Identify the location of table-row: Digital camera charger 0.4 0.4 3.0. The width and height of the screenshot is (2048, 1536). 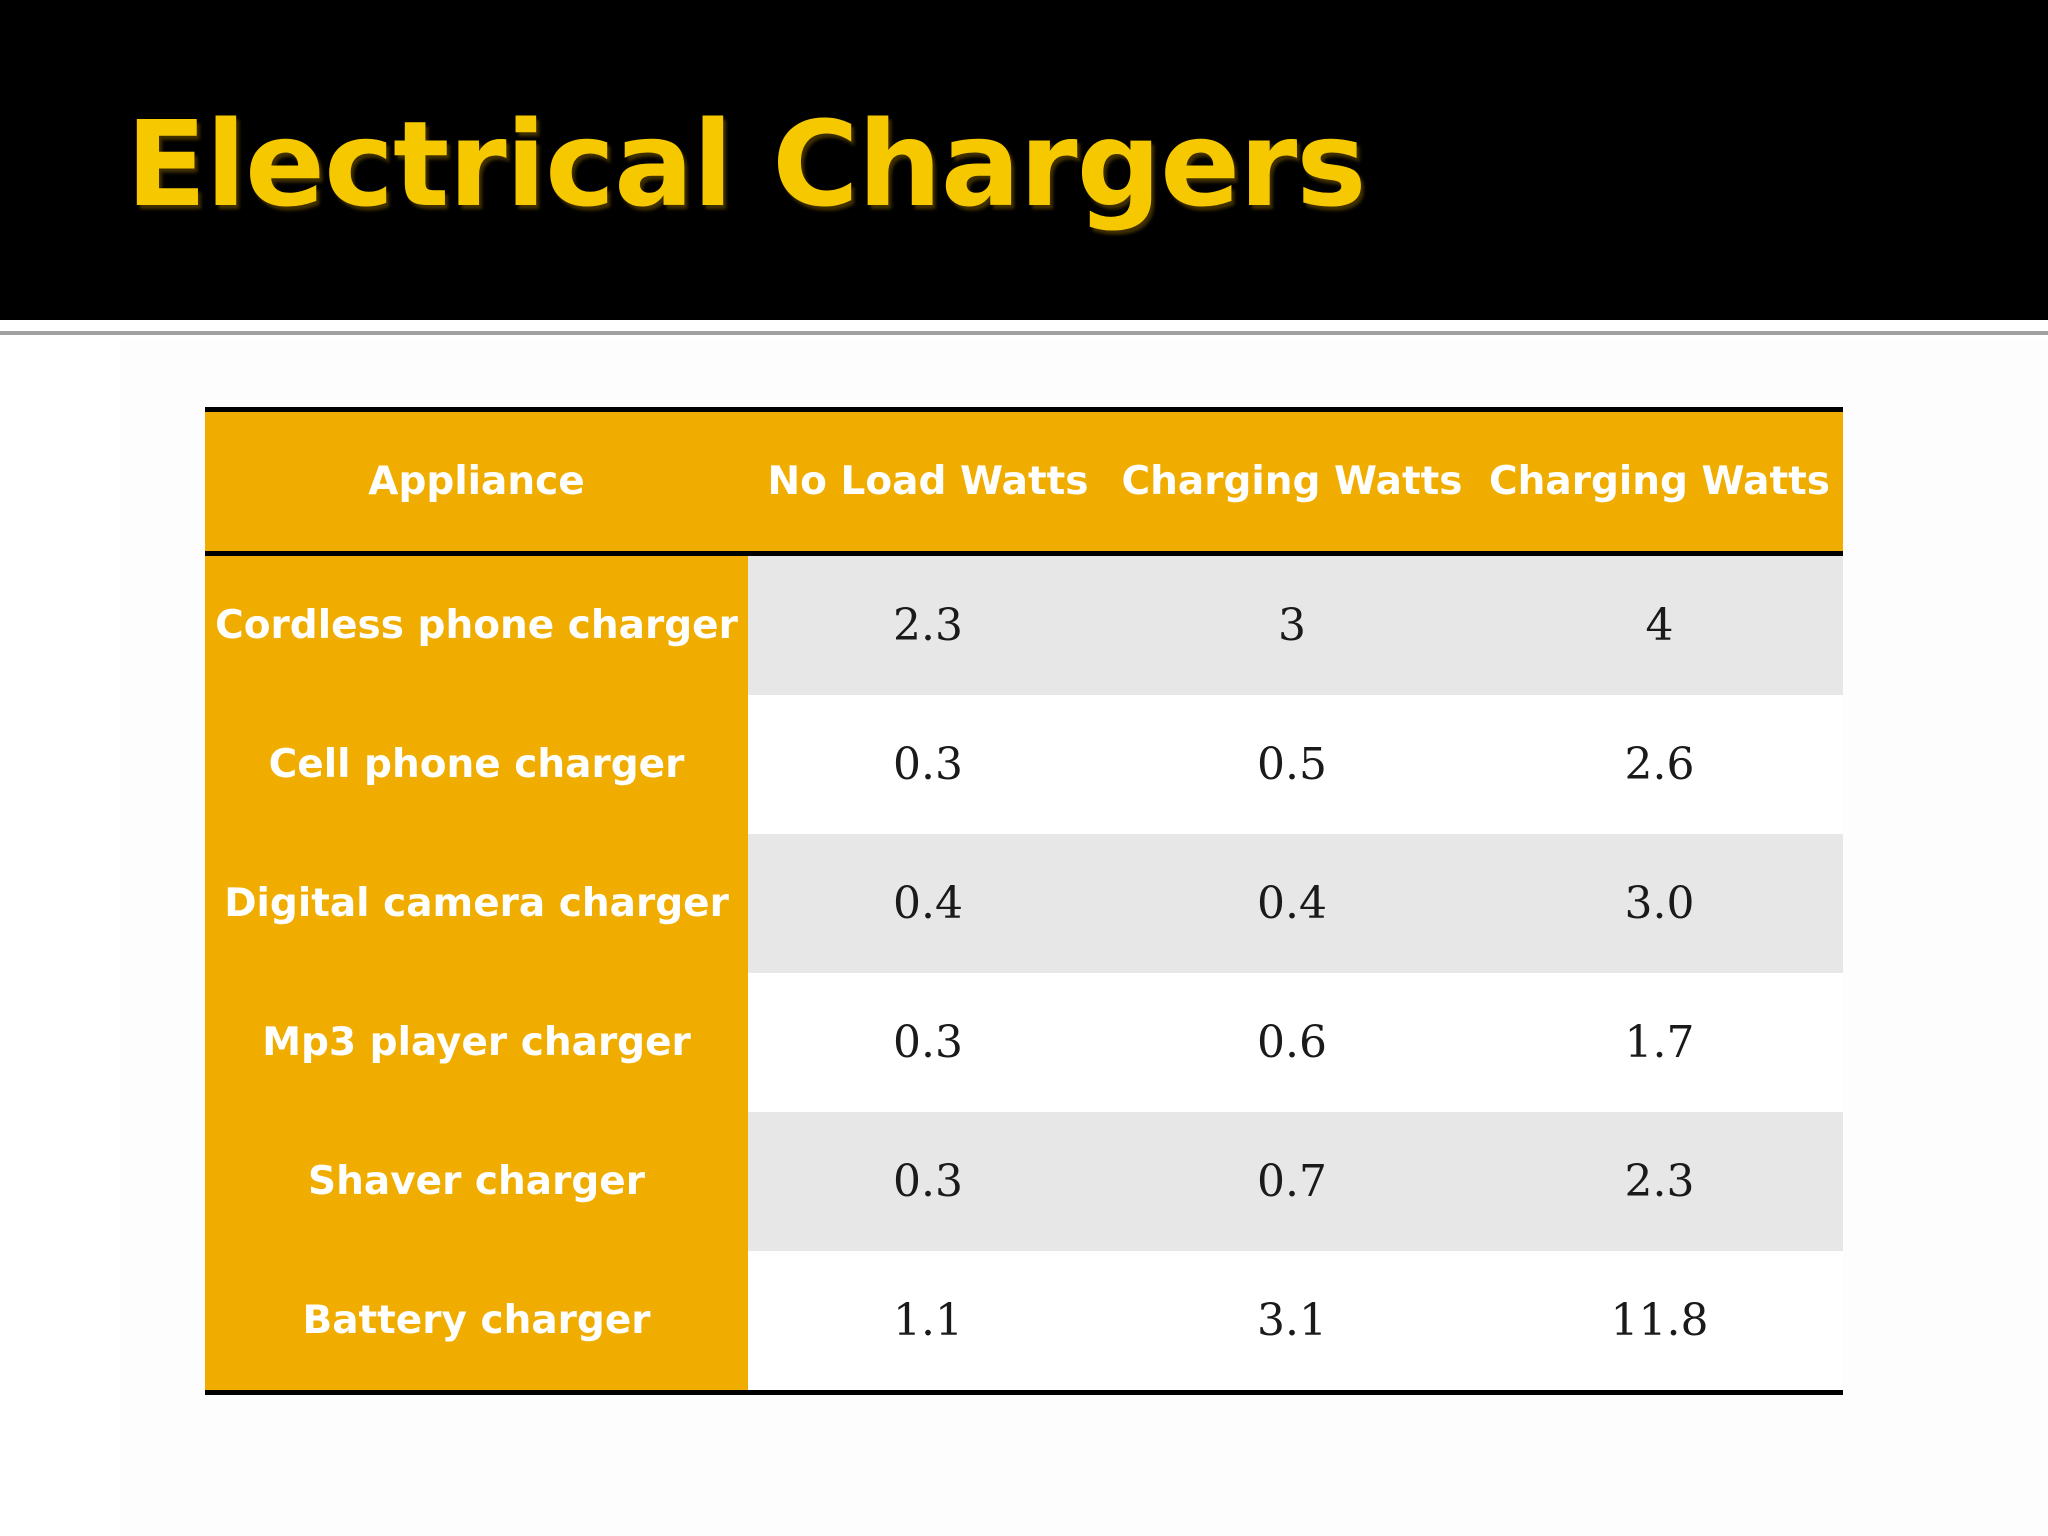
(1024, 903).